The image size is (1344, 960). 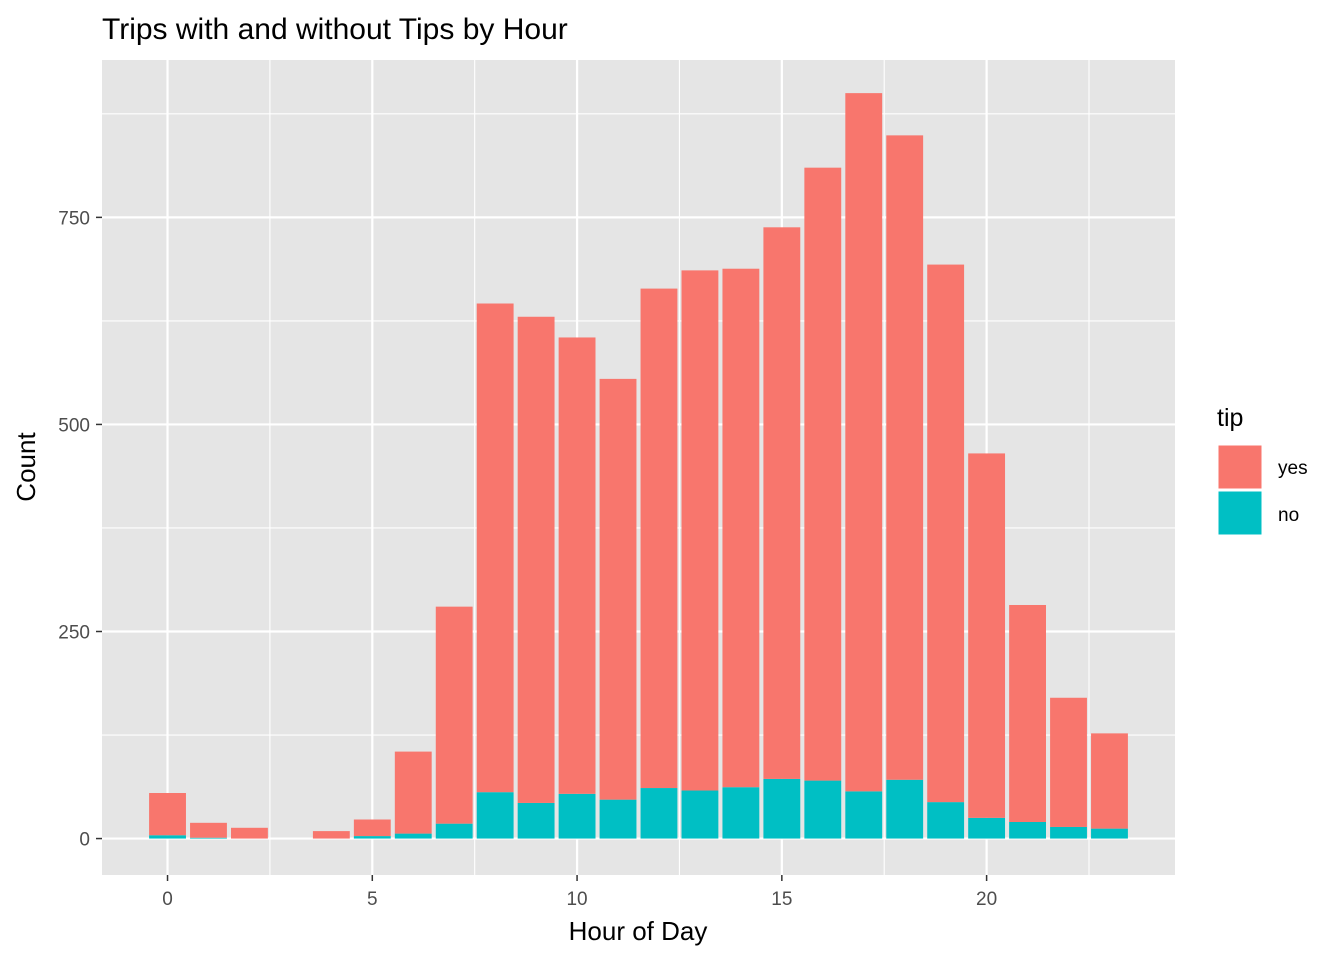 What do you see at coordinates (372, 899) in the screenshot?
I see `x-tick-label: 5` at bounding box center [372, 899].